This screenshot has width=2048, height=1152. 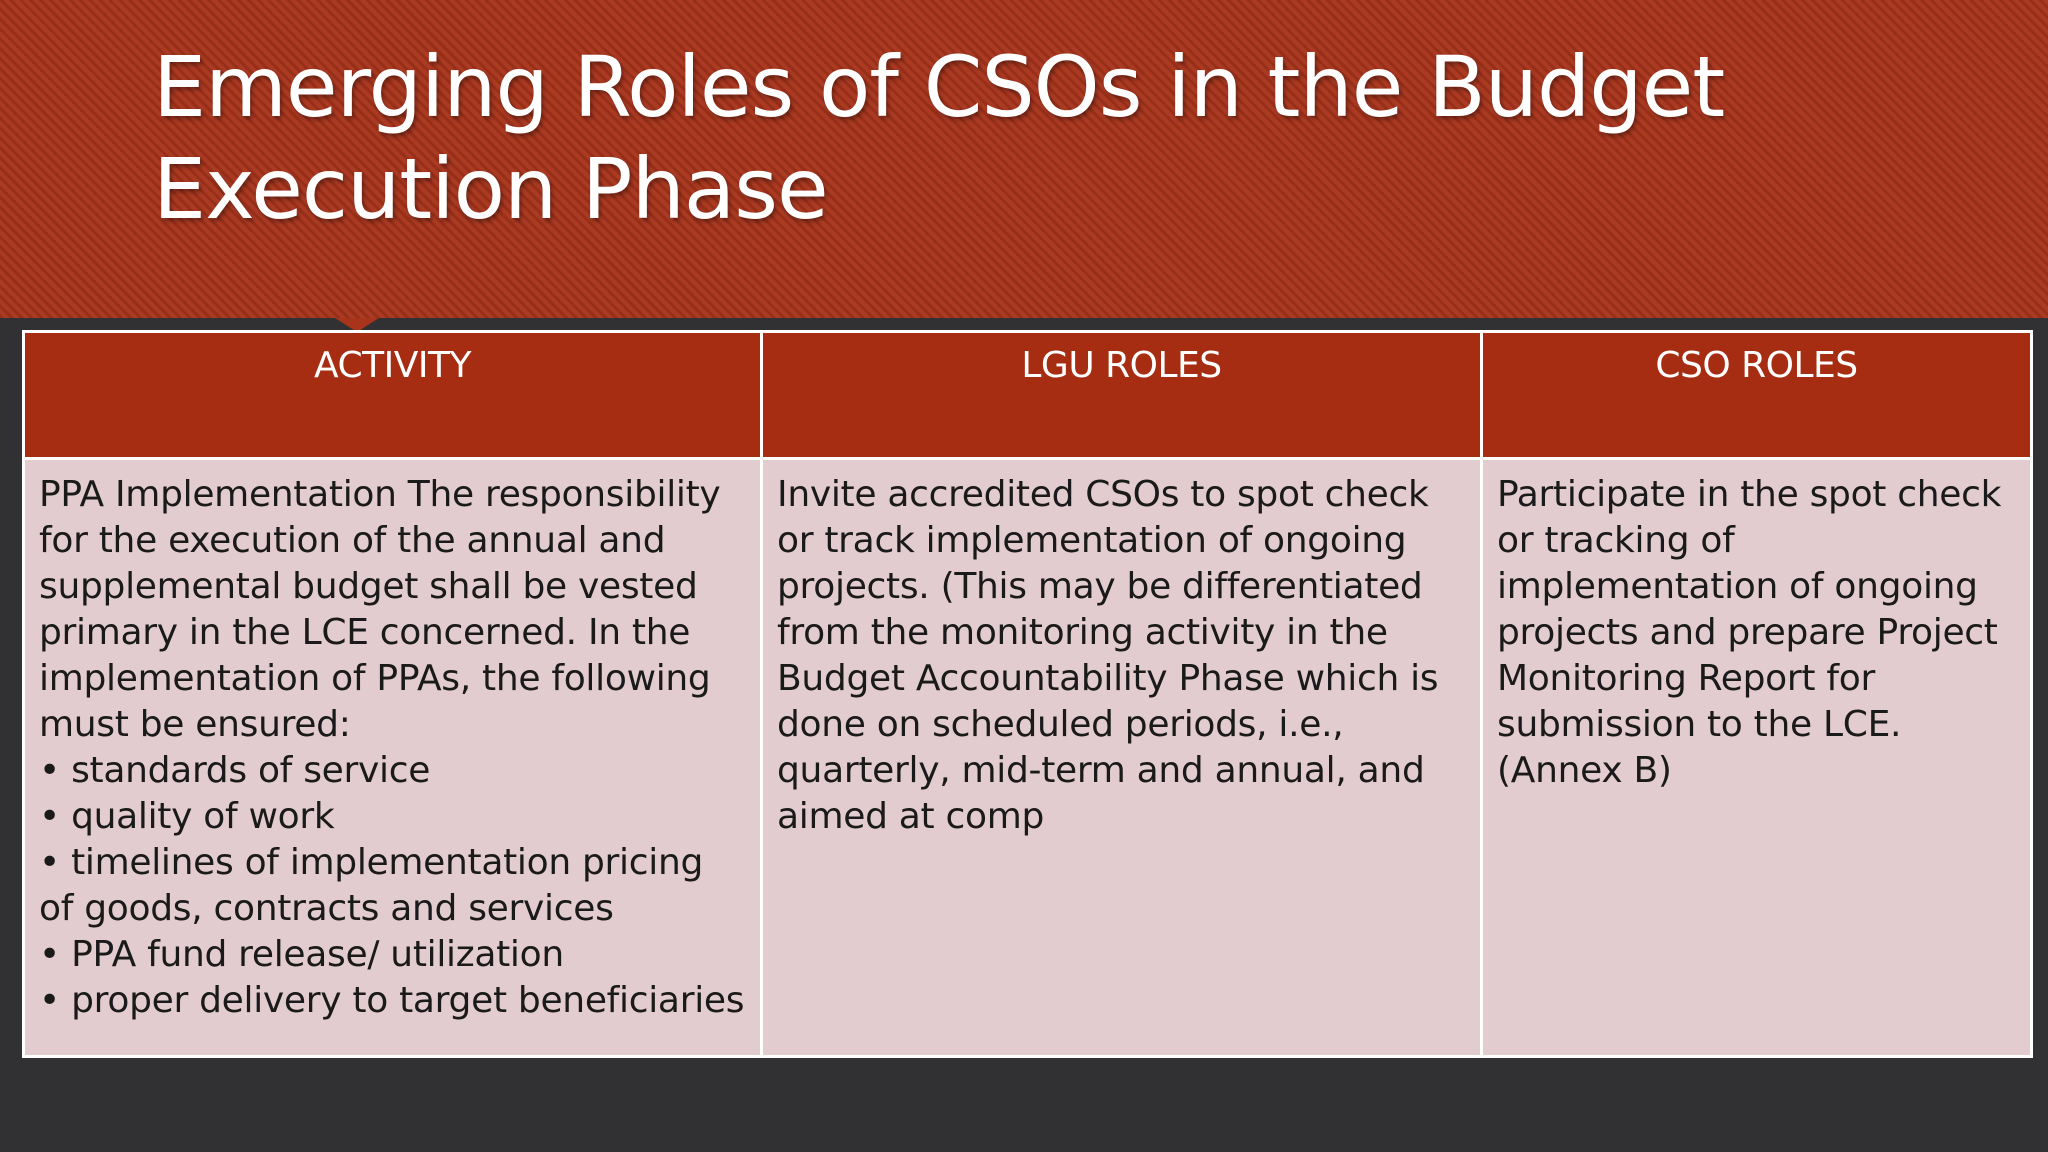 What do you see at coordinates (392, 817) in the screenshot?
I see `activity-bullet-item: quality of work` at bounding box center [392, 817].